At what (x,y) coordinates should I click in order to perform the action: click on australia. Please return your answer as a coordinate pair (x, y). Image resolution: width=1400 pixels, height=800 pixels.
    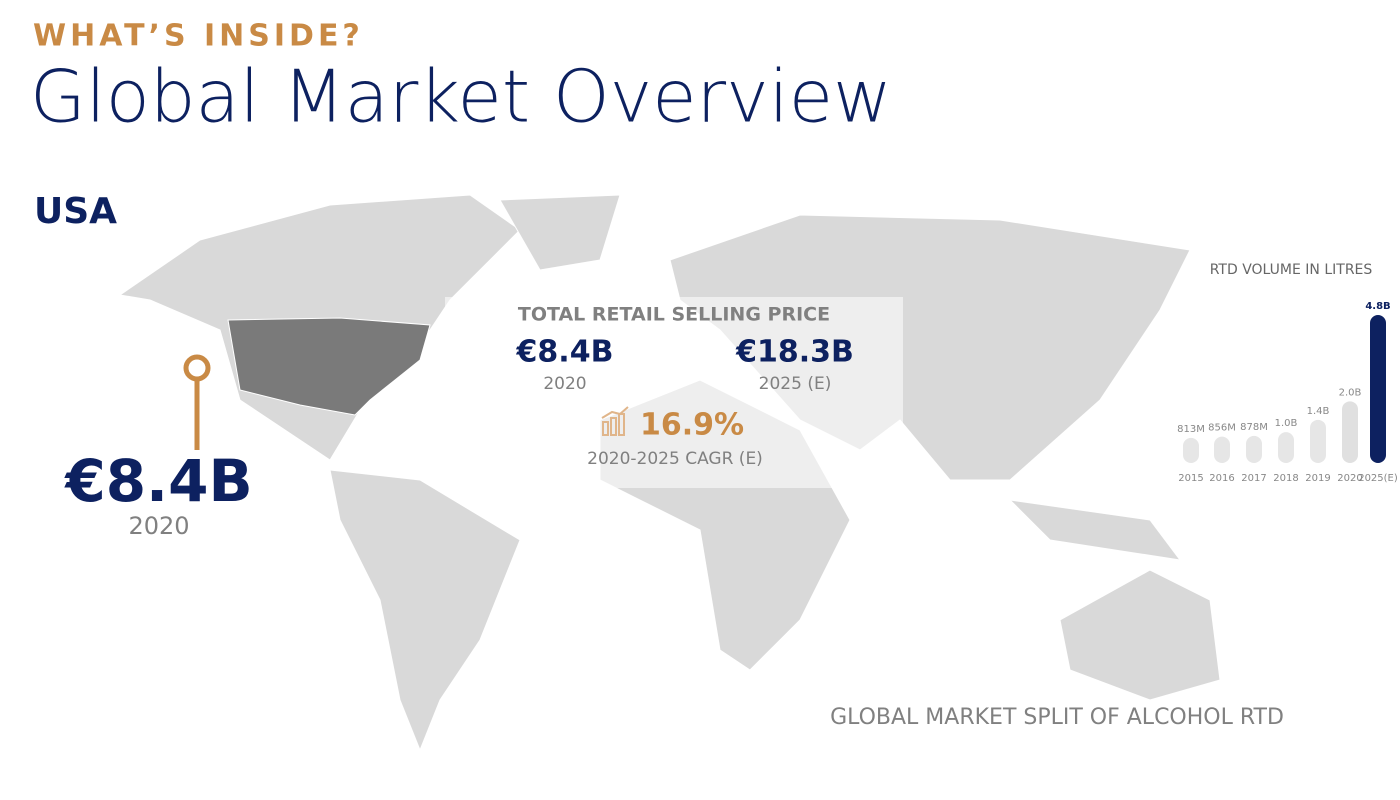
    Looking at the image, I should click on (1140, 635).